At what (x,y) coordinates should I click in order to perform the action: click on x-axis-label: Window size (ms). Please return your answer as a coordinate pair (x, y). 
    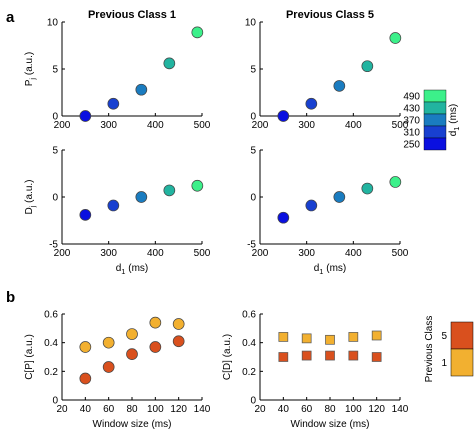
    Looking at the image, I should click on (132, 424).